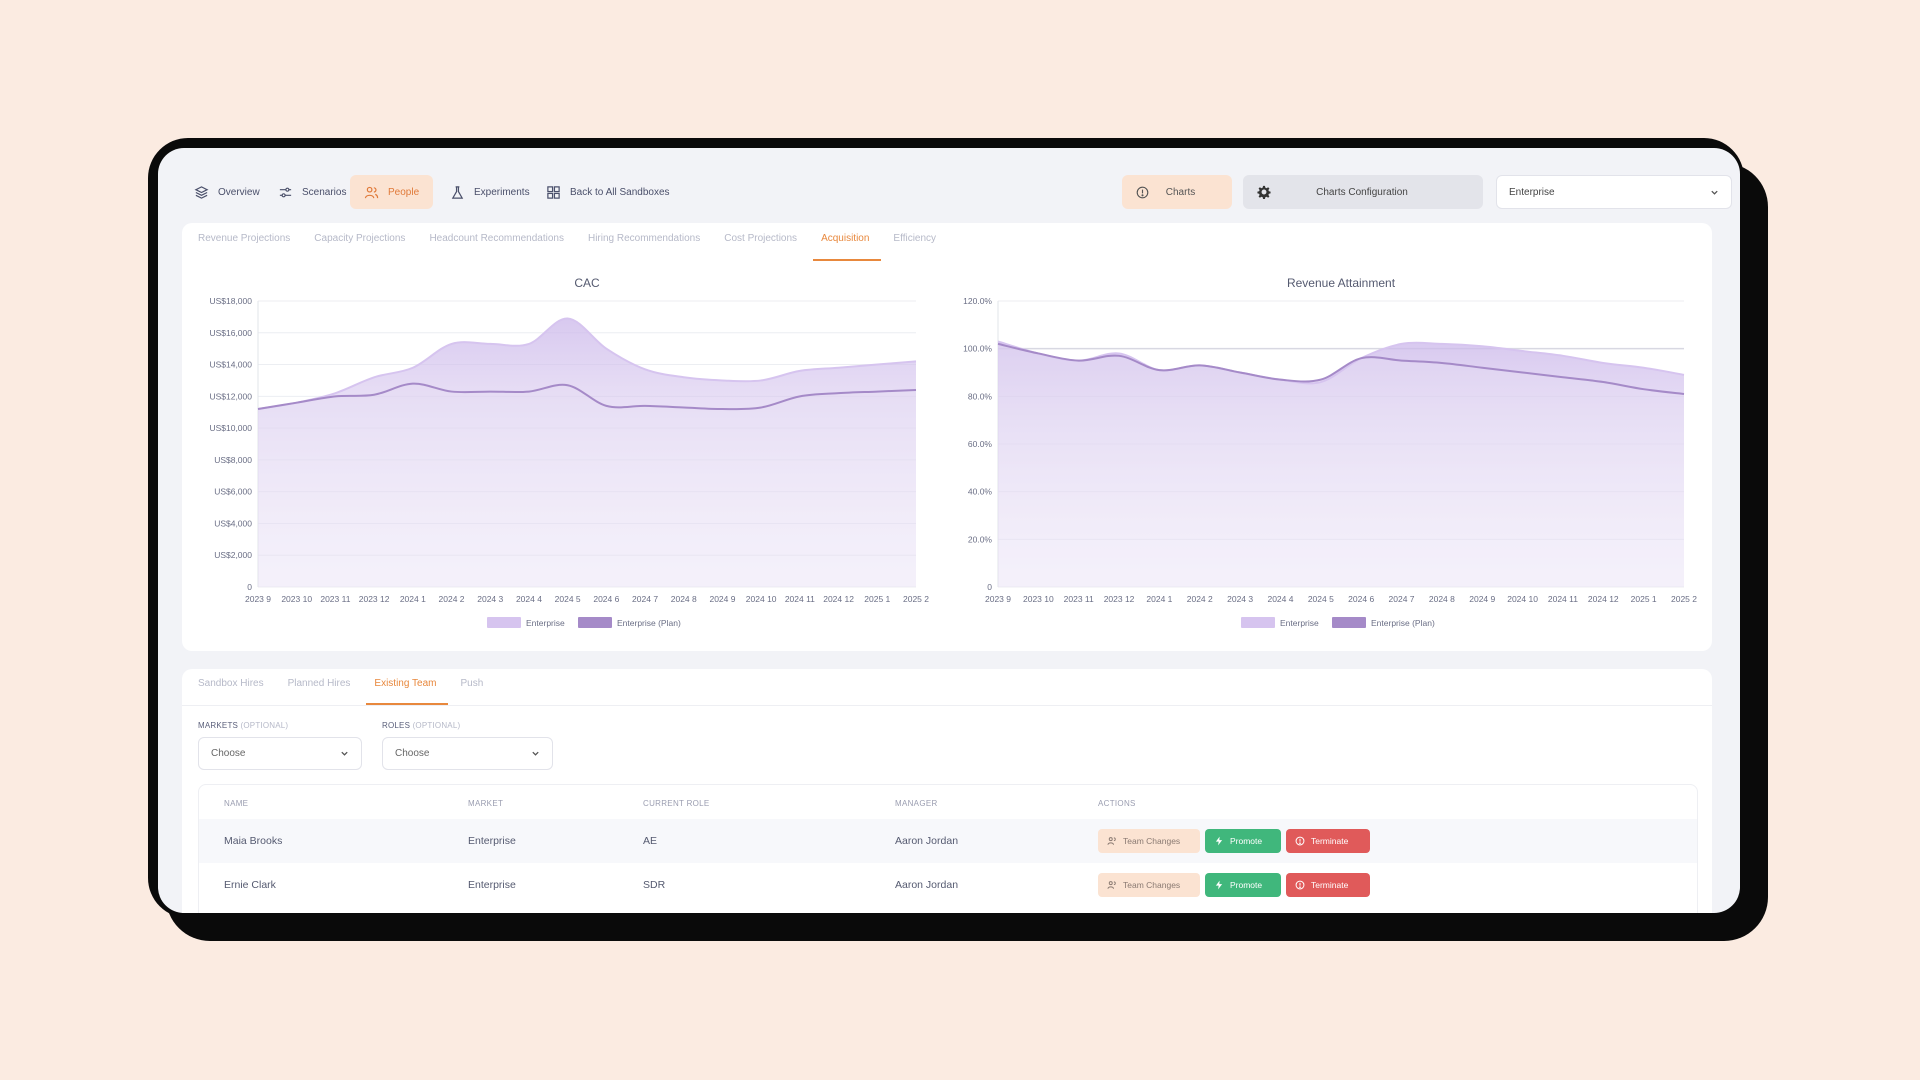 The width and height of the screenshot is (1920, 1080). What do you see at coordinates (230, 333) in the screenshot?
I see `y-tick-label: US$16,000` at bounding box center [230, 333].